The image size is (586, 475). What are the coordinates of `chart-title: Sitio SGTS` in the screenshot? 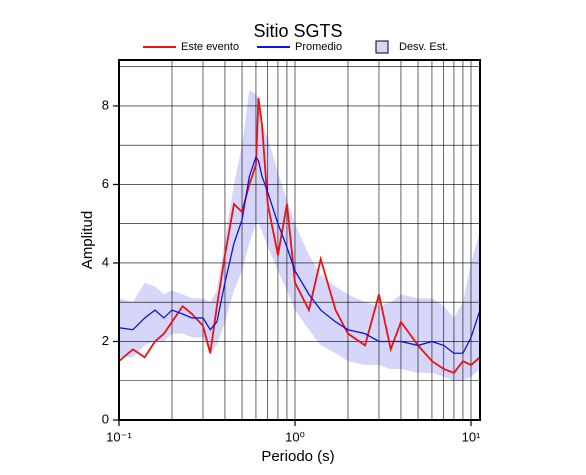 It's located at (297, 31).